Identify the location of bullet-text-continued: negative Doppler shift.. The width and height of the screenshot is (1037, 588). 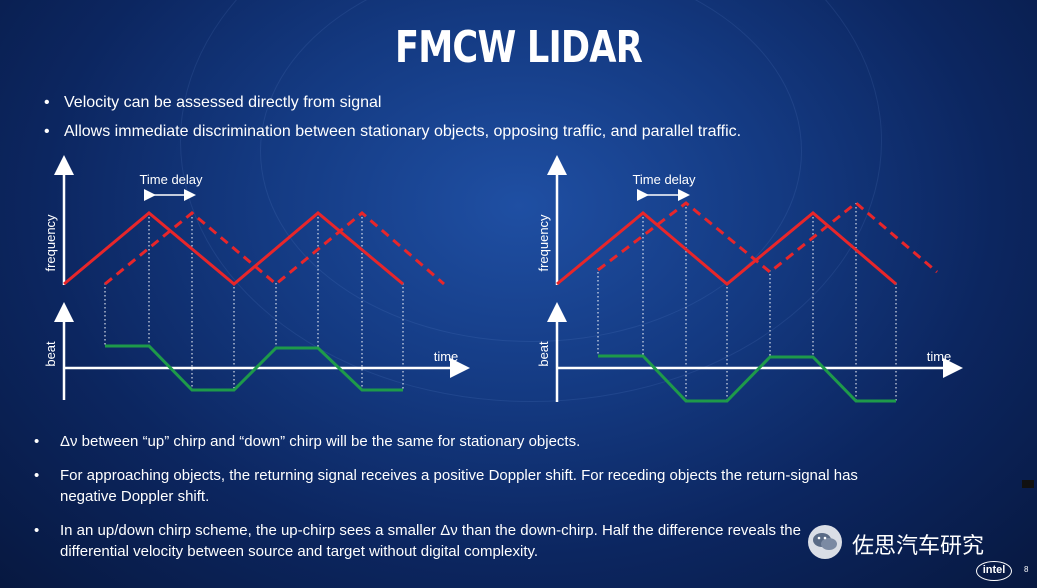
(135, 496).